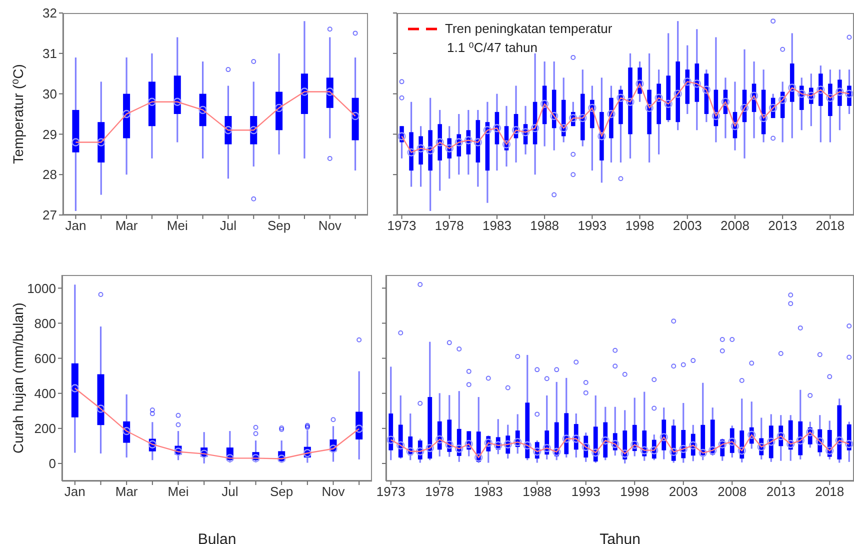 Image resolution: width=854 pixels, height=544 pixels. What do you see at coordinates (18, 378) in the screenshot?
I see `y-axis-title: Curah hujan (mm/bulan)` at bounding box center [18, 378].